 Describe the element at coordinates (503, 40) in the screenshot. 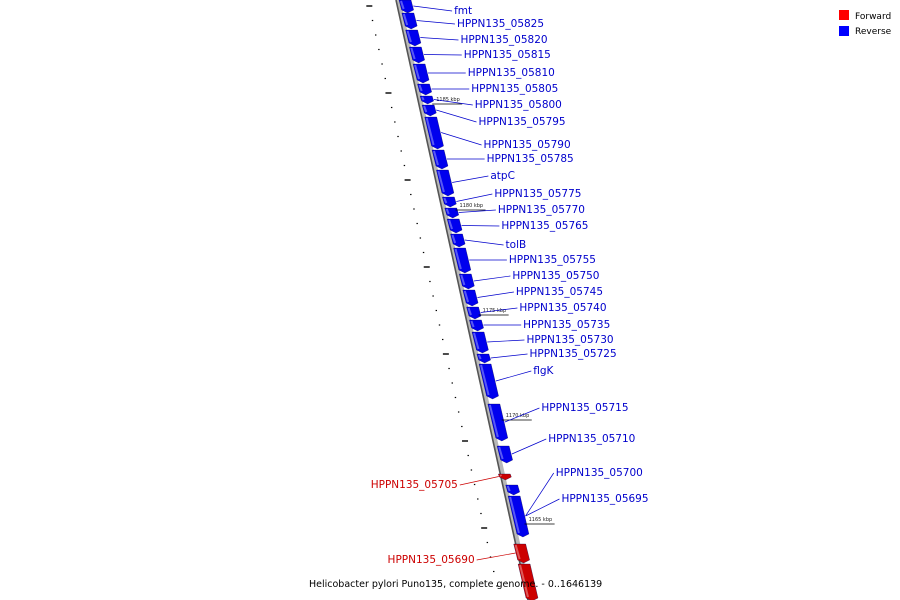

I see `gene-label: HPPN135_05820` at that location.